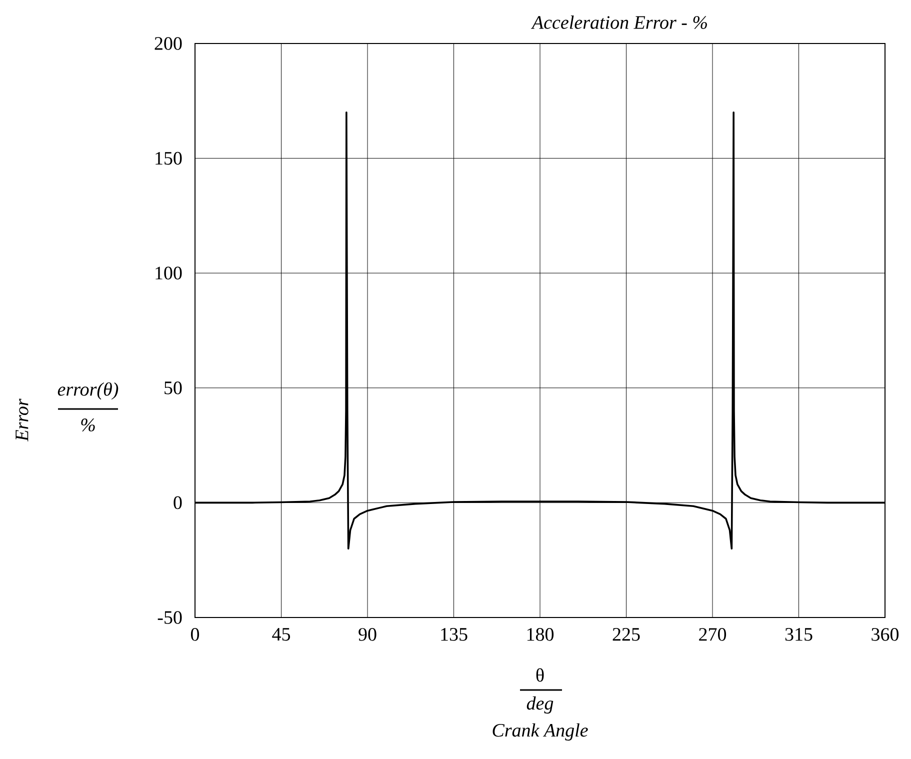 The image size is (911, 759). I want to click on text: Error, so click(22, 420).